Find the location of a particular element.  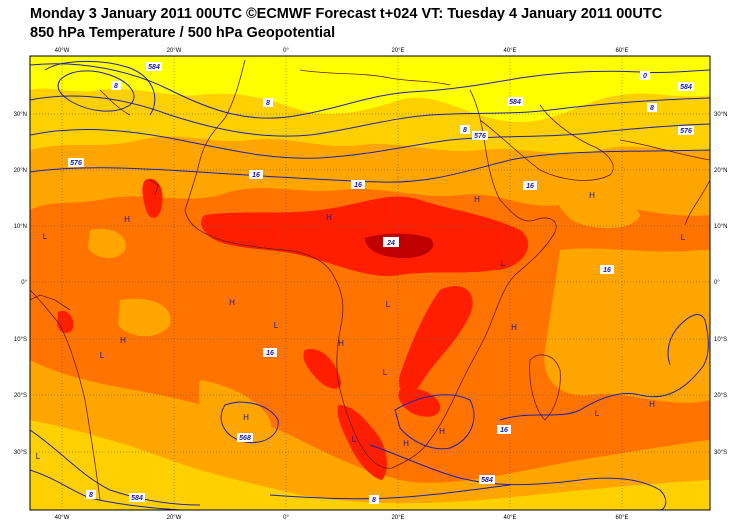

contour-label: 0 is located at coordinates (645, 76).